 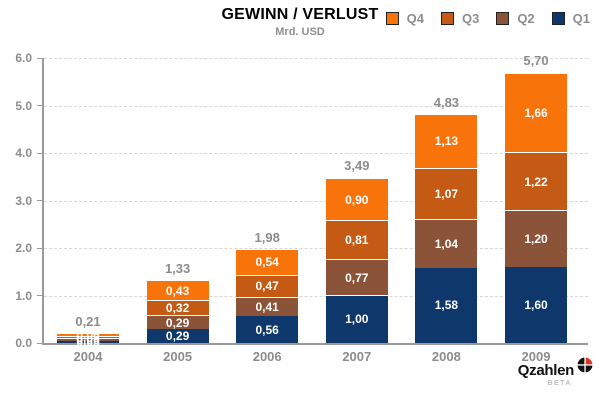 What do you see at coordinates (88, 322) in the screenshot?
I see `bar-total-2004: 0,21` at bounding box center [88, 322].